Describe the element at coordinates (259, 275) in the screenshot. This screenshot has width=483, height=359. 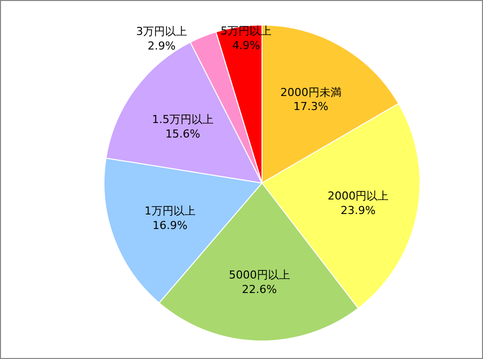
I see `slice-label: 5000円以上` at that location.